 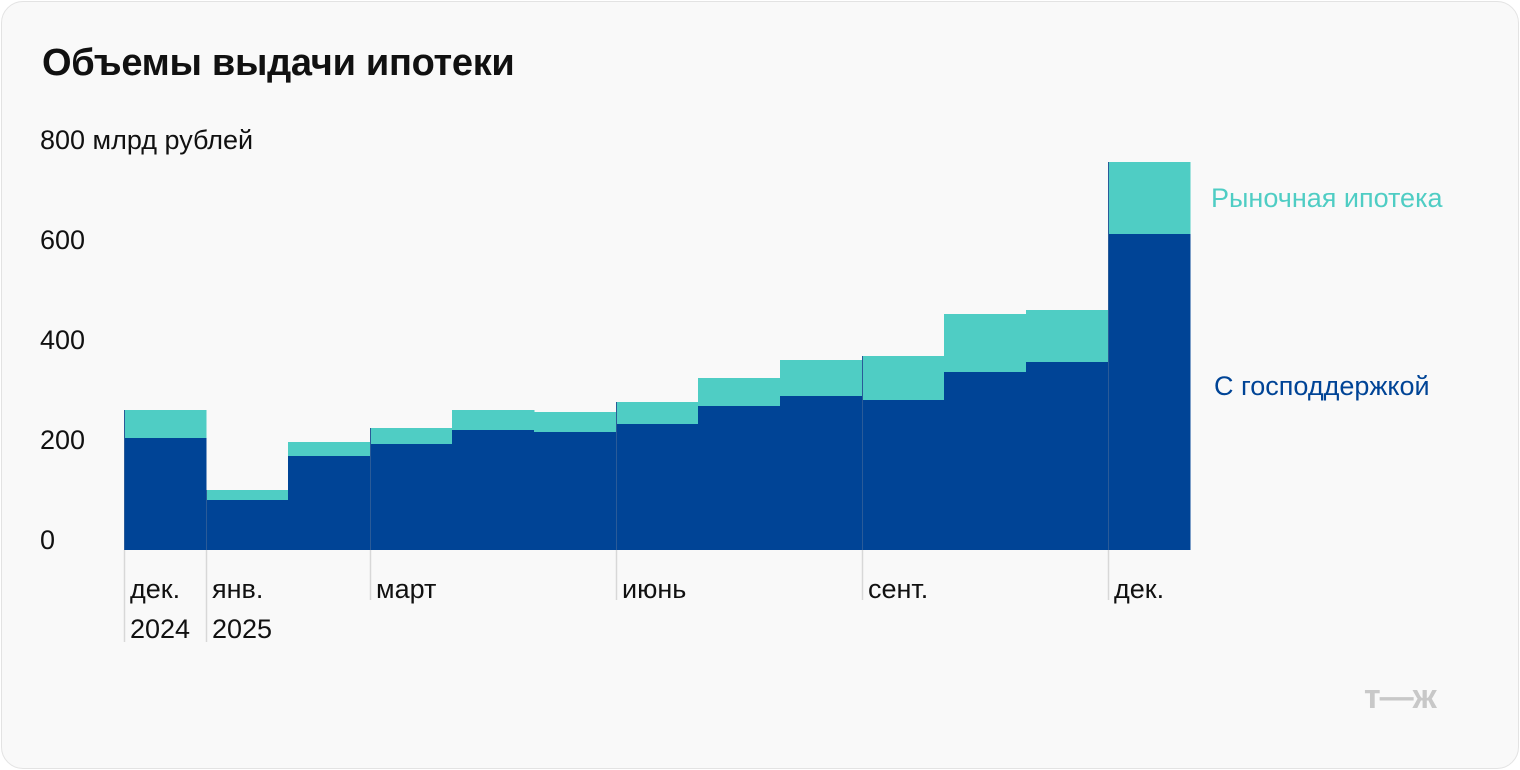 What do you see at coordinates (146, 140) in the screenshot?
I see `y-tick-label: 800 млрд рублей` at bounding box center [146, 140].